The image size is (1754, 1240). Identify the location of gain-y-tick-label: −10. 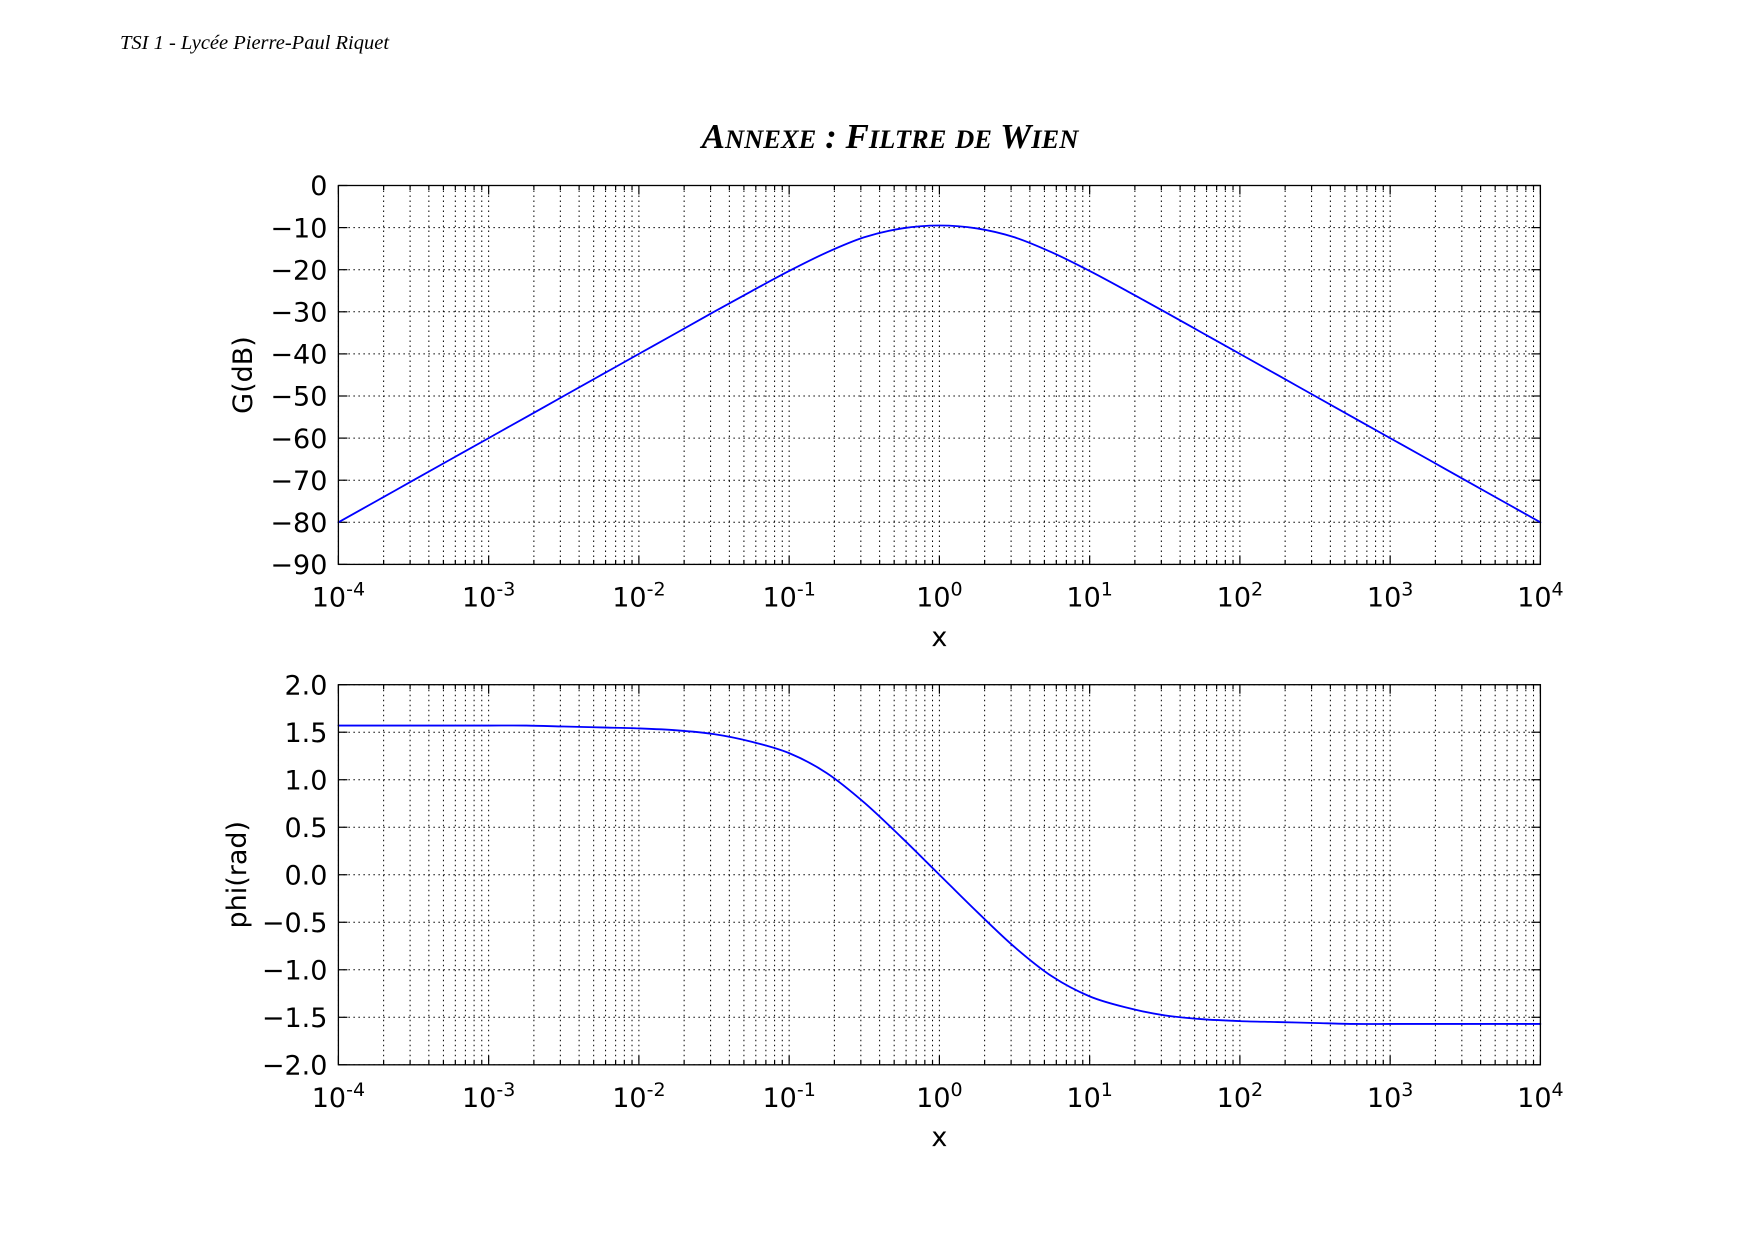
(298, 228).